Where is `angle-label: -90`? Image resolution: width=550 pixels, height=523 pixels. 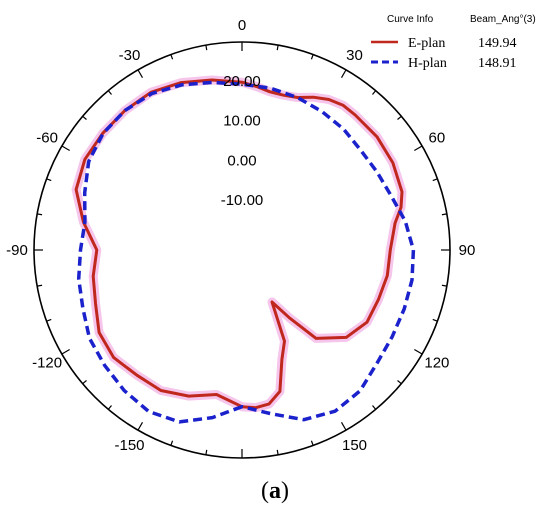
angle-label: -90 is located at coordinates (17, 250).